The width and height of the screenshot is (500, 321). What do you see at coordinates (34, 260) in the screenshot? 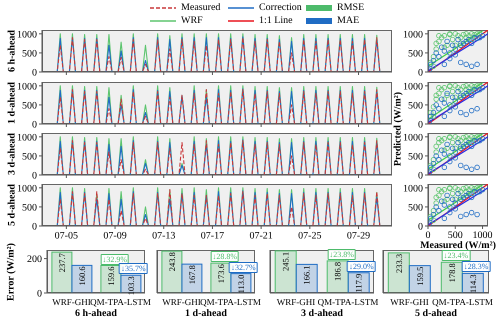
I see `y-tick-label: 200` at bounding box center [34, 260].